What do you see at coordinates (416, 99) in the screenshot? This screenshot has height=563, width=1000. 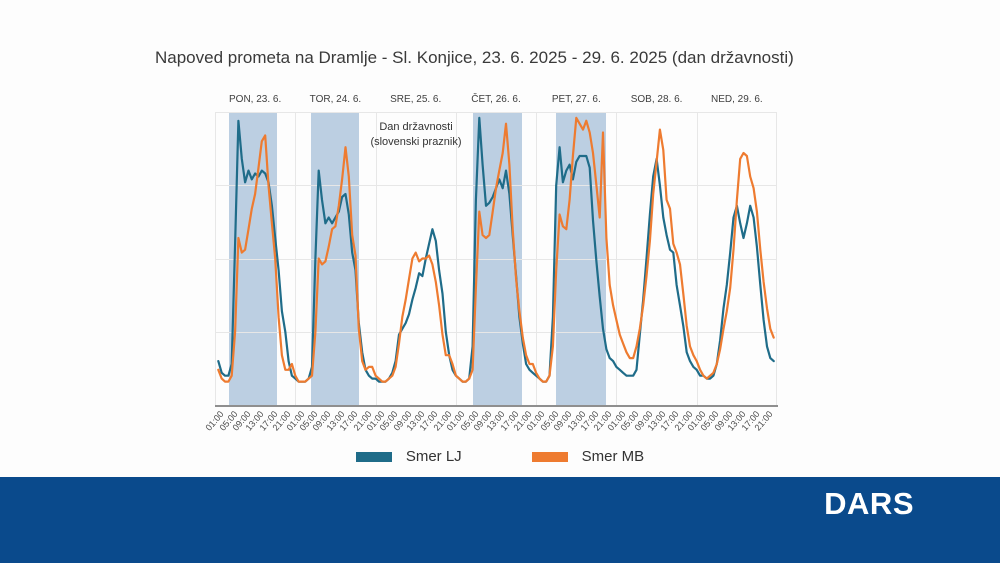 I see `day-label: SRE, 25. 6.` at bounding box center [416, 99].